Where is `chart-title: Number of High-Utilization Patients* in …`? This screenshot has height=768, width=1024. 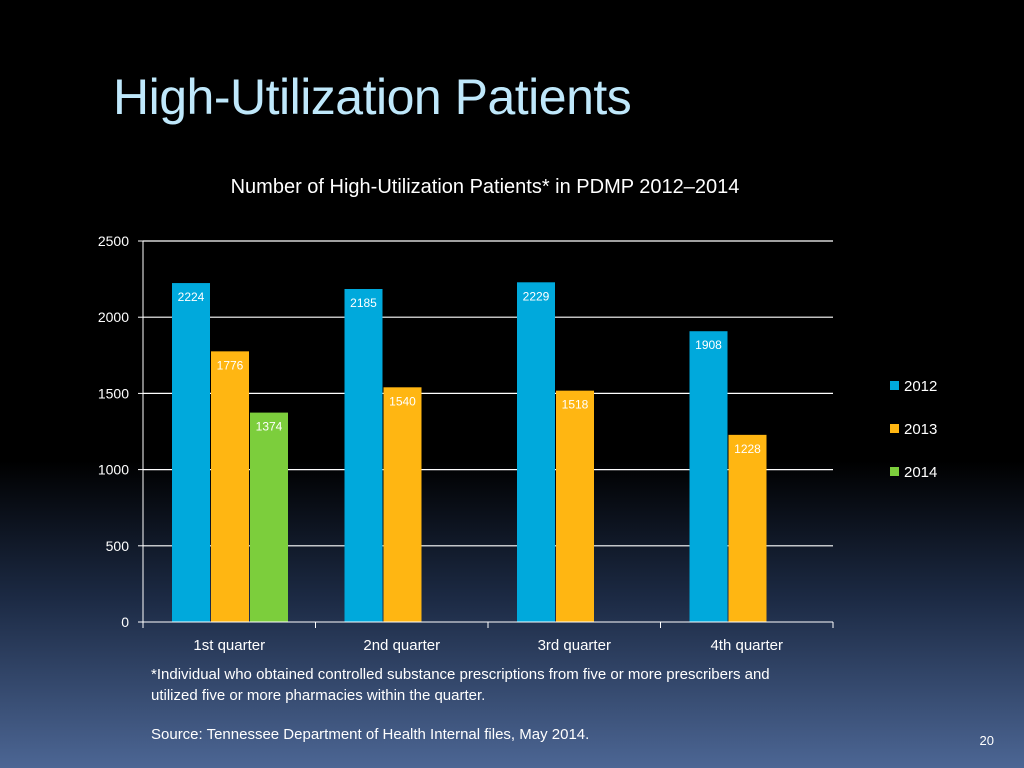
chart-title: Number of High-Utilization Patients* in … is located at coordinates (485, 187).